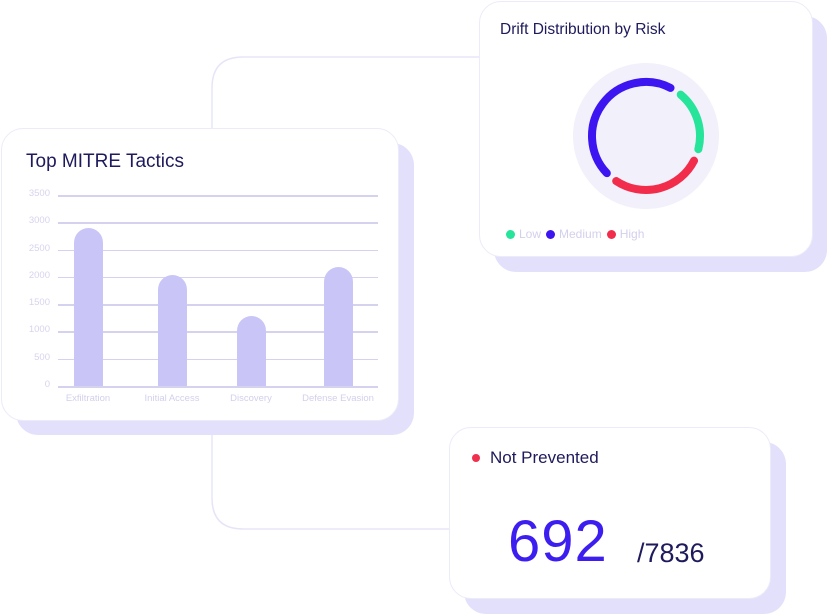 Image resolution: width=828 pixels, height=615 pixels. I want to click on y-tick-label: 3500, so click(39, 193).